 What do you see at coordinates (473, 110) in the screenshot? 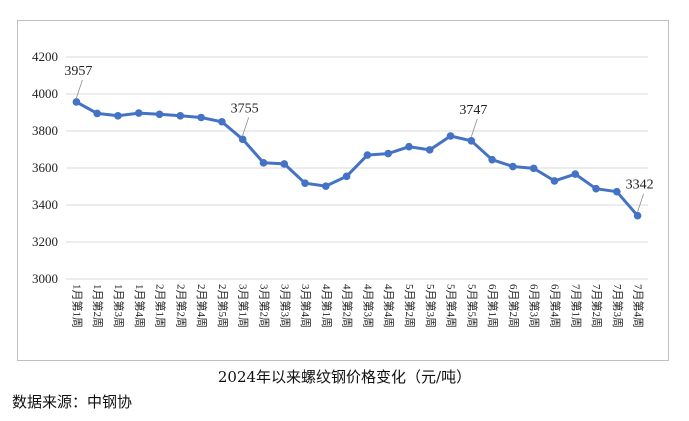
I see `data-label: 3747` at bounding box center [473, 110].